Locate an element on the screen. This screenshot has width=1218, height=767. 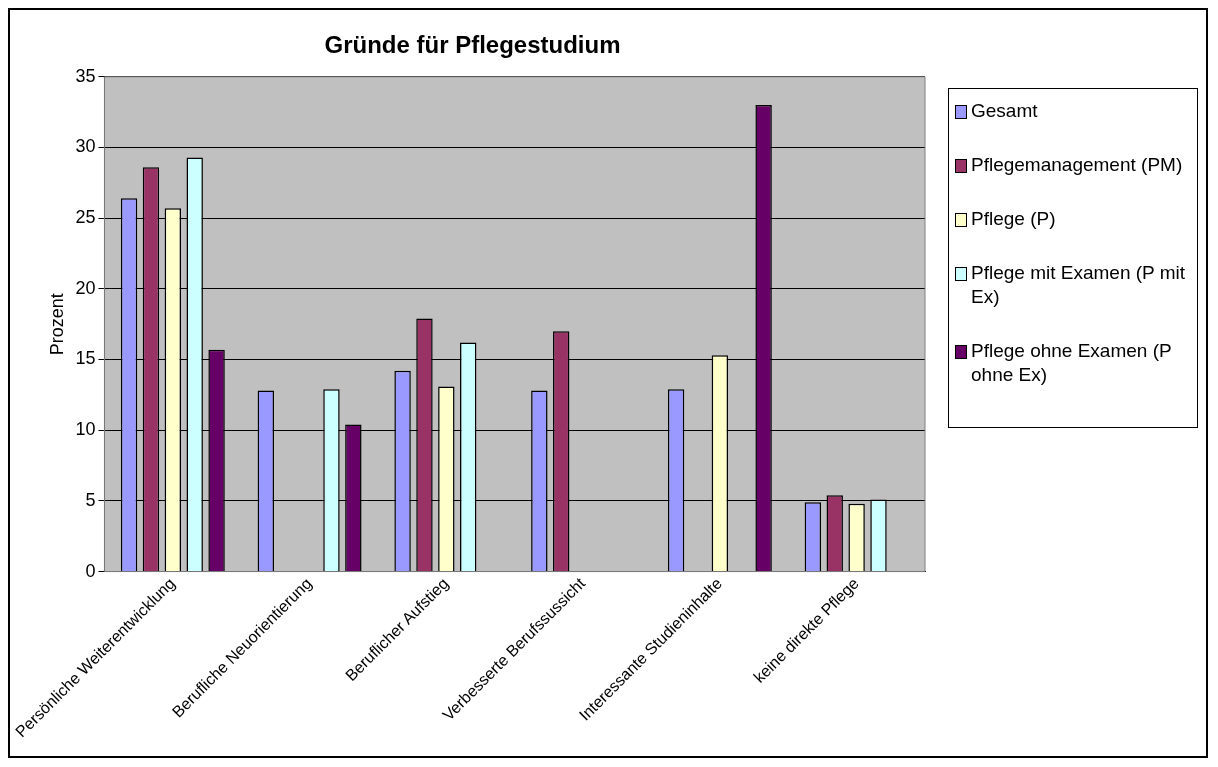
y-tick-label: 20 is located at coordinates (85, 287).